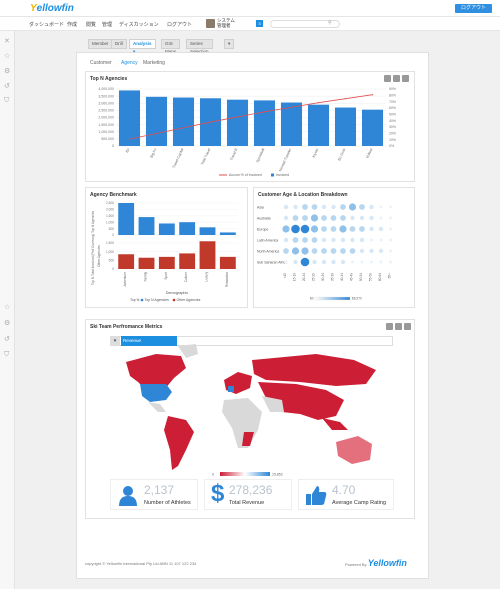 This screenshot has width=500, height=589. I want to click on subtab-marketing: Marketing, so click(154, 63).